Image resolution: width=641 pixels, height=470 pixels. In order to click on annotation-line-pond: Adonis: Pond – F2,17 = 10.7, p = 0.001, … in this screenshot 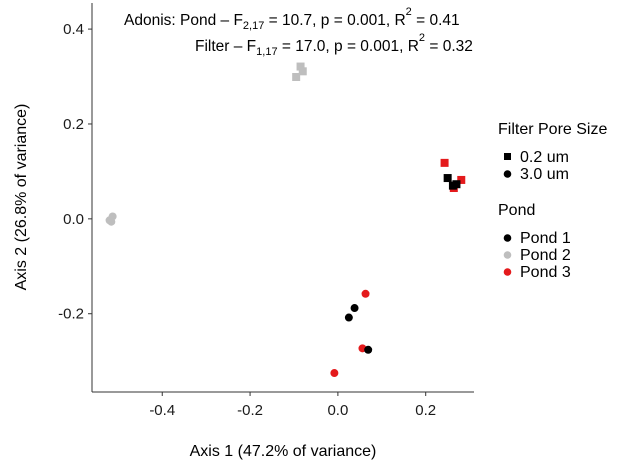, I will do `click(292, 19)`.